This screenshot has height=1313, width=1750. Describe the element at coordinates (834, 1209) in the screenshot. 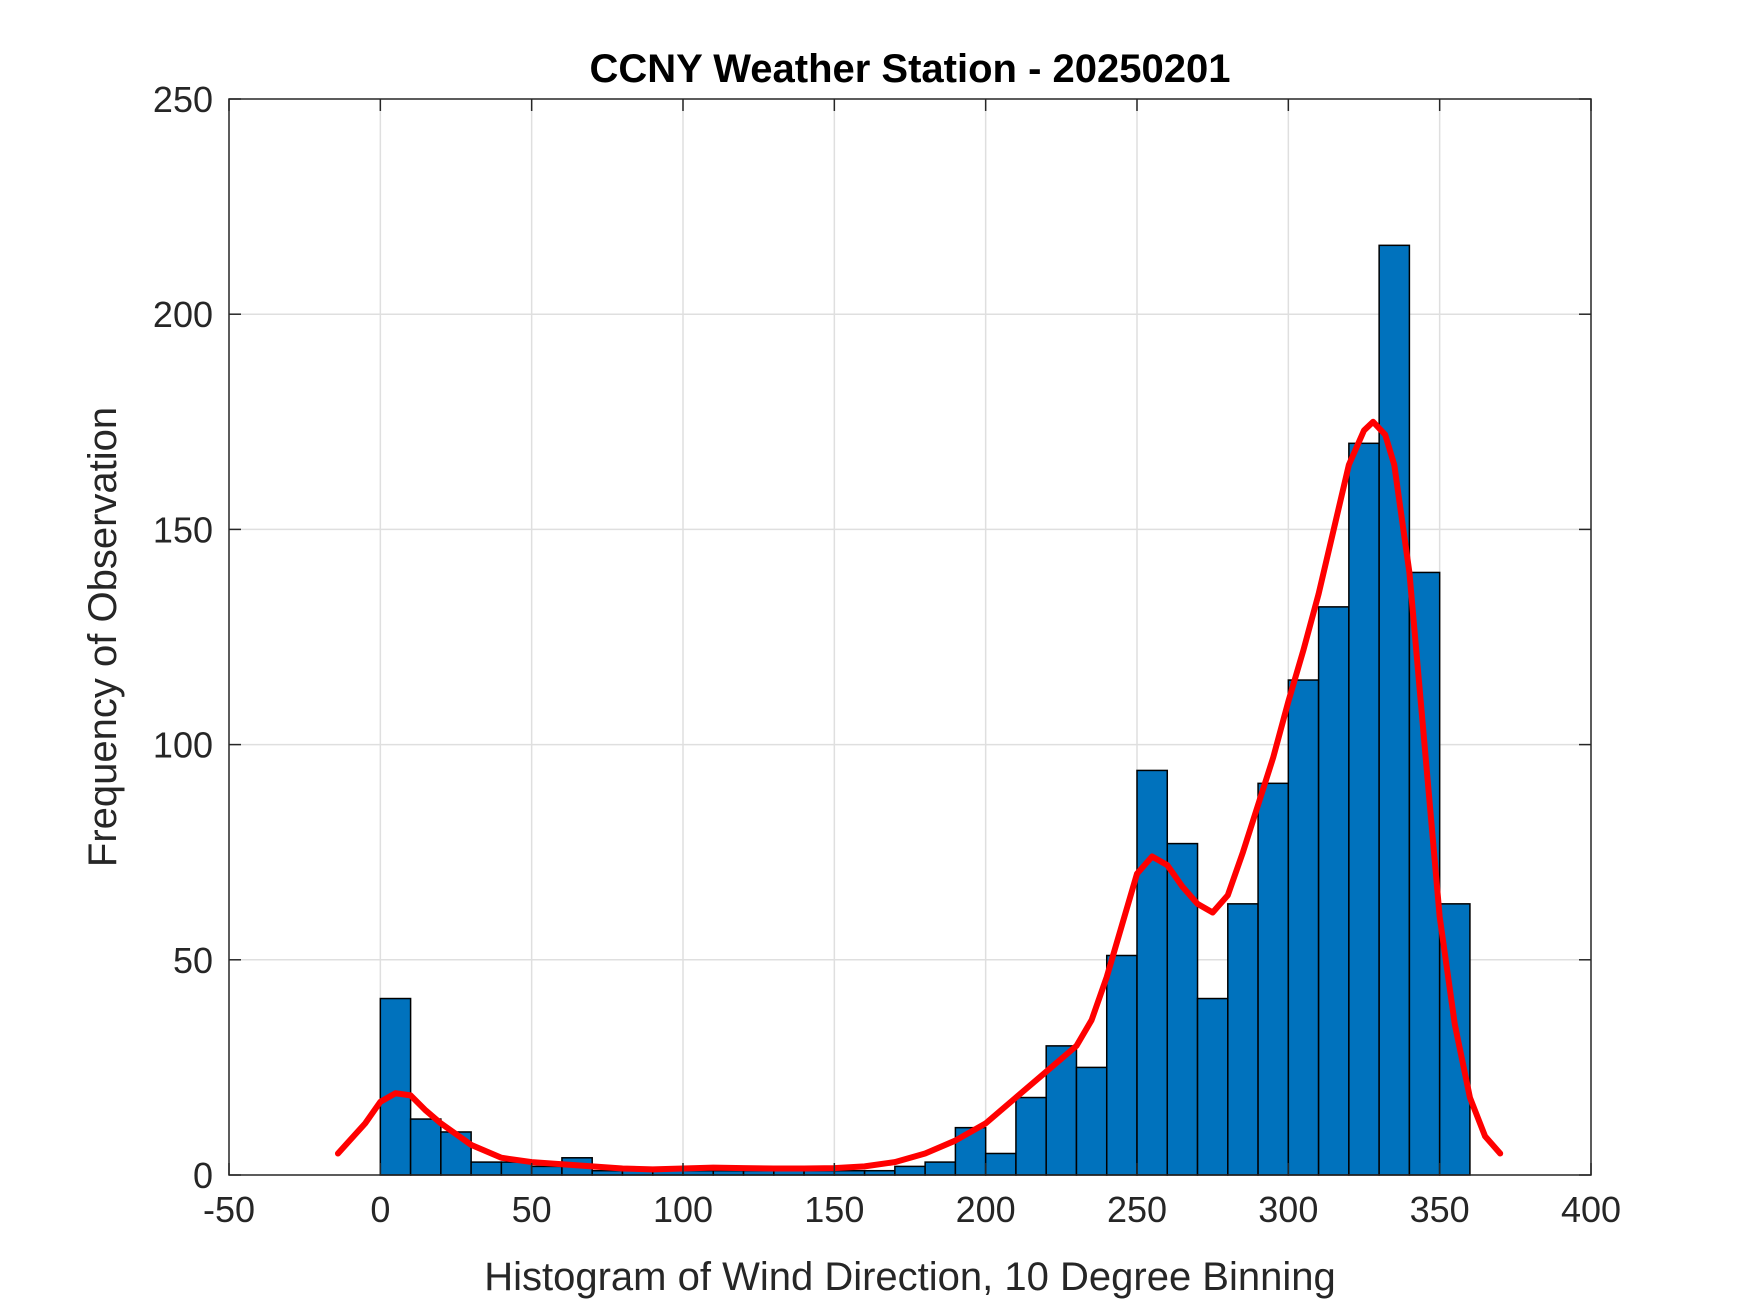

I see `x-tick-label: 150` at that location.